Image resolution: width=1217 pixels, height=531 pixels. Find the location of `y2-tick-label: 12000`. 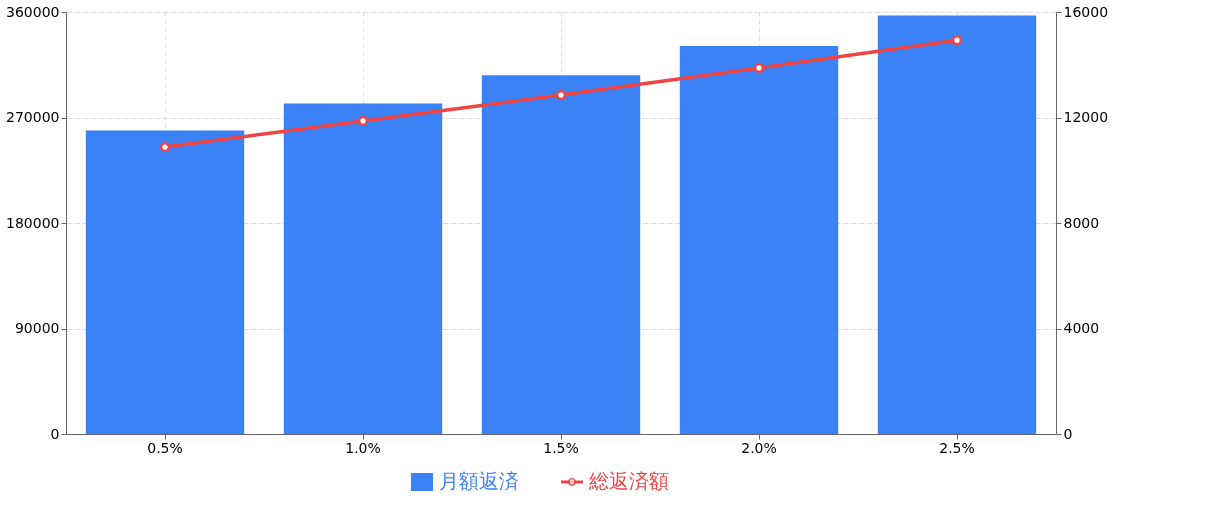

y2-tick-label: 12000 is located at coordinates (1086, 117).